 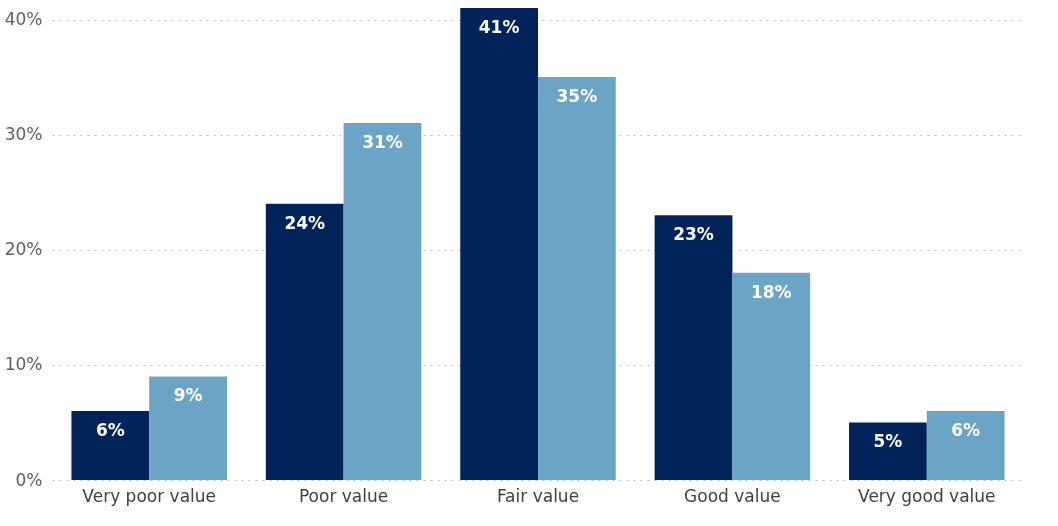 I want to click on x-tick-label: Very good value, so click(x=927, y=495).